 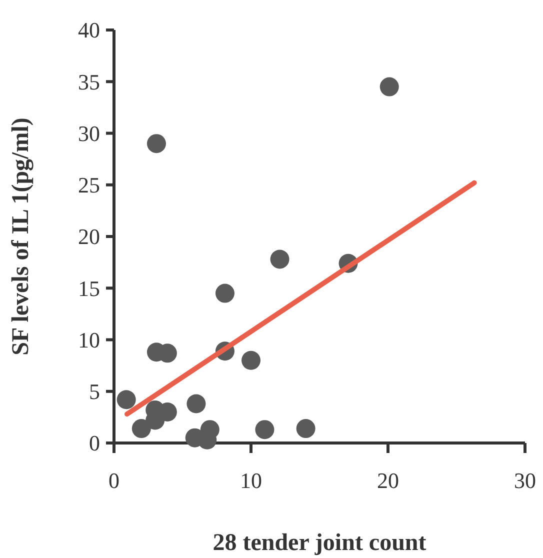 I want to click on y-tick-label: 0, so click(x=94, y=443).